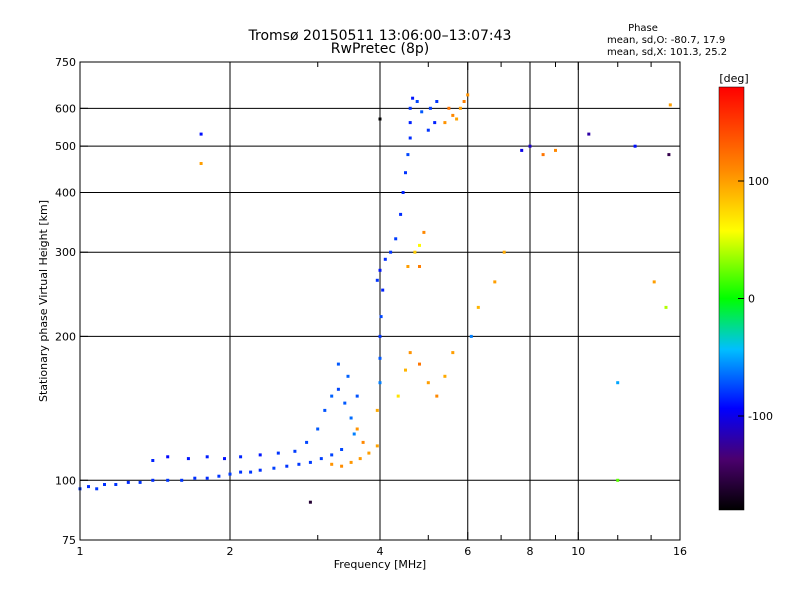 The height and width of the screenshot is (600, 800). What do you see at coordinates (380, 36) in the screenshot?
I see `chart-title: Tromsø 20150511 13:06:00–13:07:43` at bounding box center [380, 36].